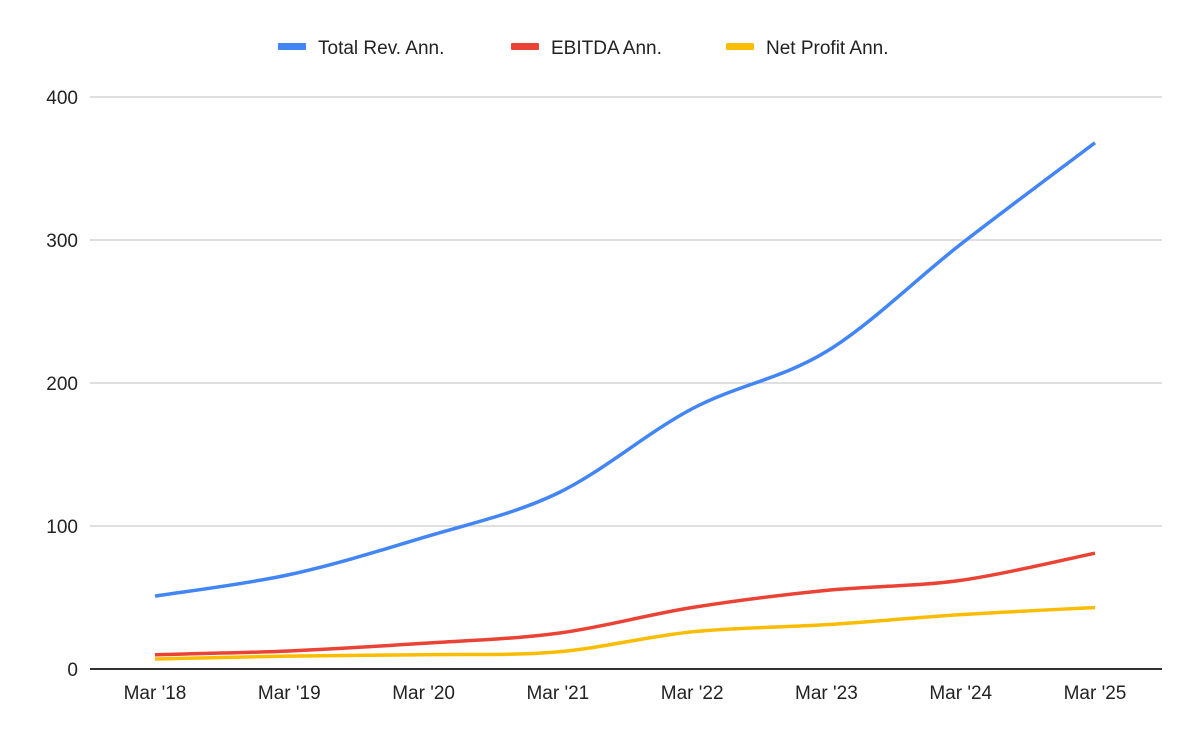 Image resolution: width=1200 pixels, height=742 pixels. I want to click on y-axis-ticks: 0 100 200 300 400, so click(62, 384).